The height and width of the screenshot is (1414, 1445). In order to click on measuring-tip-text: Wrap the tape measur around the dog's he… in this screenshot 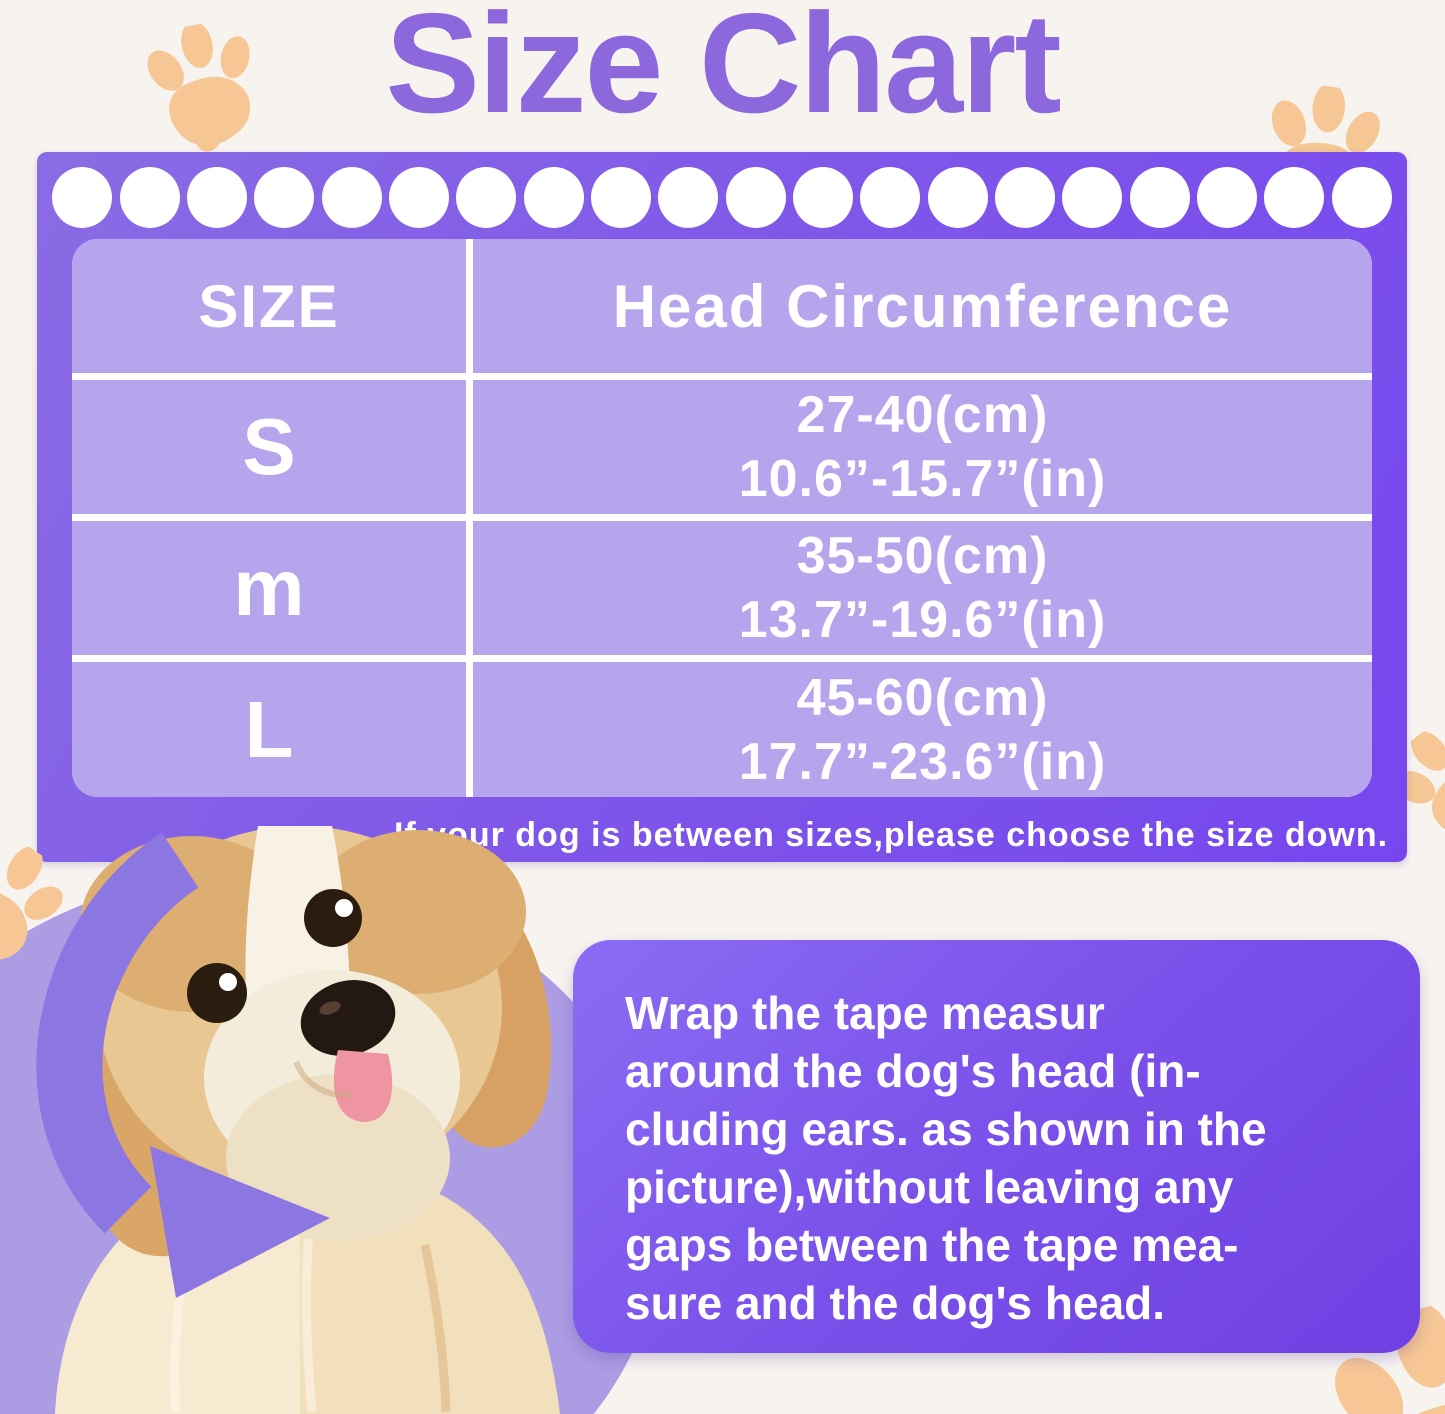, I will do `click(1010, 1158)`.